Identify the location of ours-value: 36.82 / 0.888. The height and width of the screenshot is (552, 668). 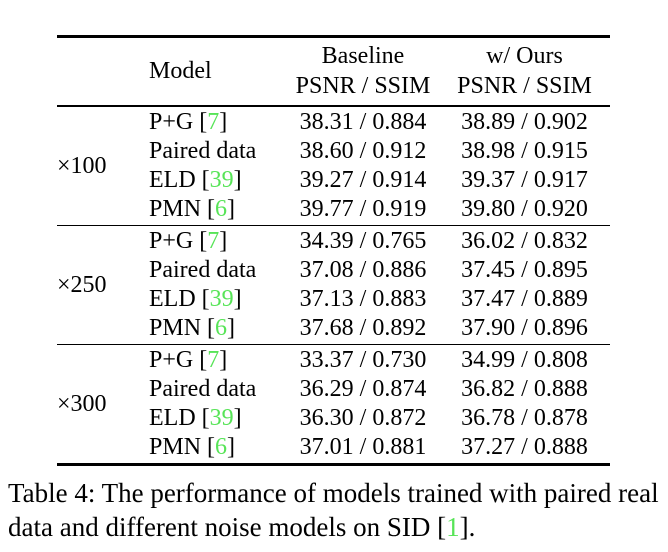
(524, 389).